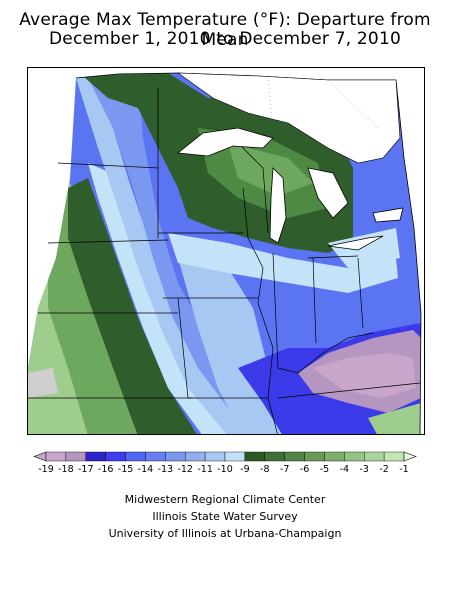  I want to click on legend-tick-label: -2, so click(383, 469).